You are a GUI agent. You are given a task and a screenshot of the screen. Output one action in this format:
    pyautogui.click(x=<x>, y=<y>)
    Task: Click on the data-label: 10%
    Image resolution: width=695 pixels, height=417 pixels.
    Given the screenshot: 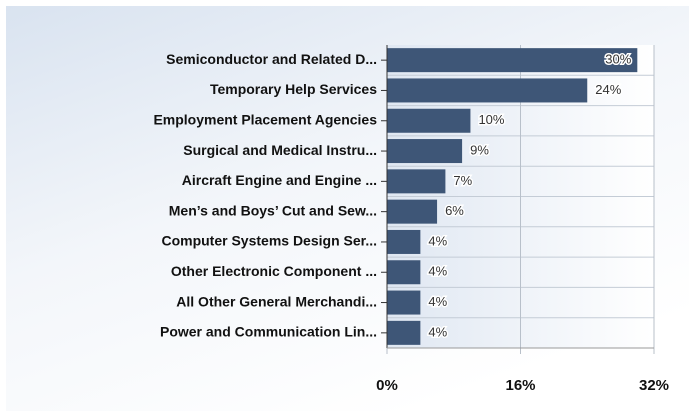 What is the action you would take?
    pyautogui.click(x=491, y=119)
    